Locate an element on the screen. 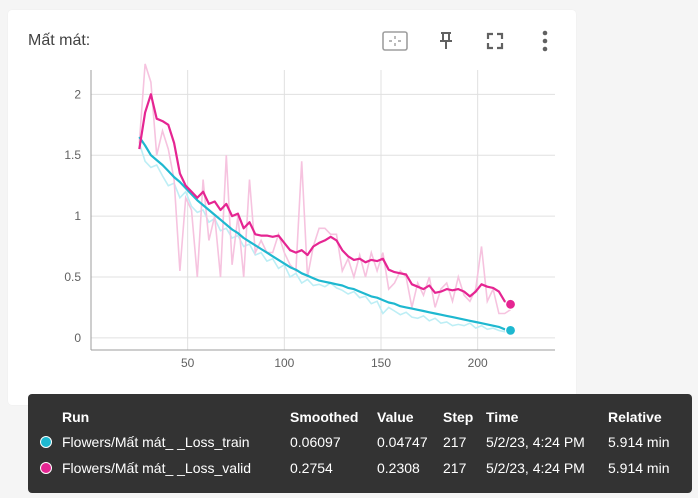  run-smoothed: 0.2754 is located at coordinates (311, 468).